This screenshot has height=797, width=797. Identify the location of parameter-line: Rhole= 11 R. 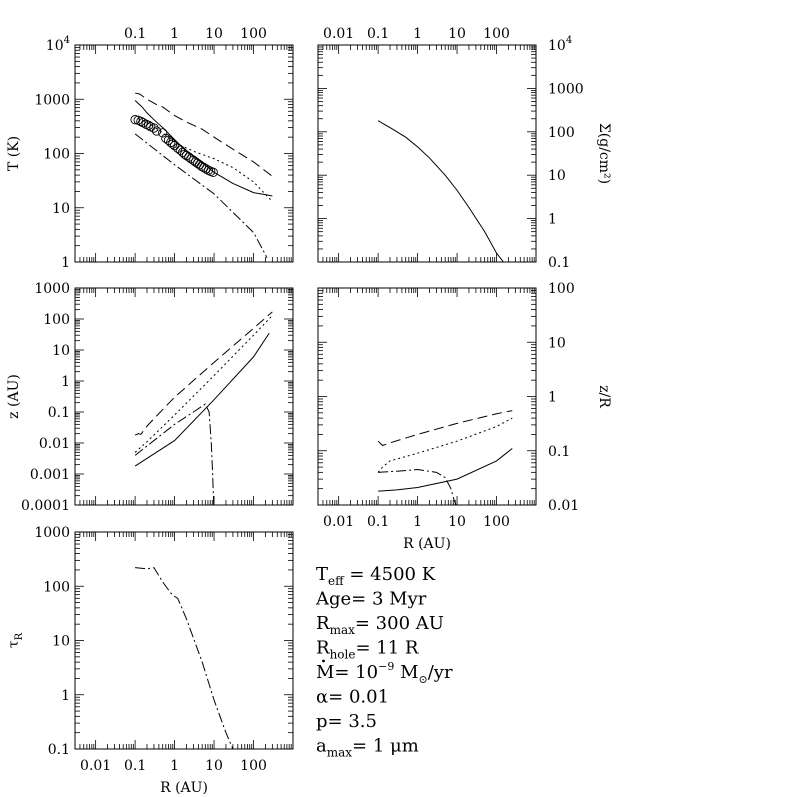
(367, 650).